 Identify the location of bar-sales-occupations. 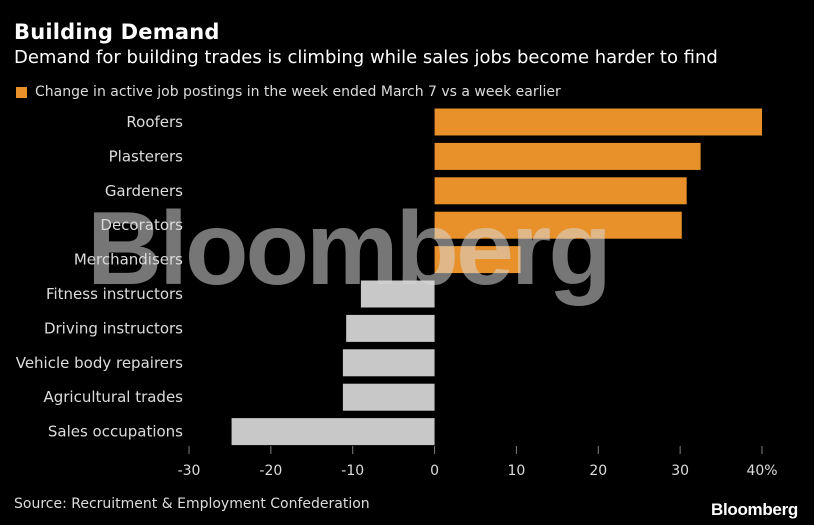
(333, 432).